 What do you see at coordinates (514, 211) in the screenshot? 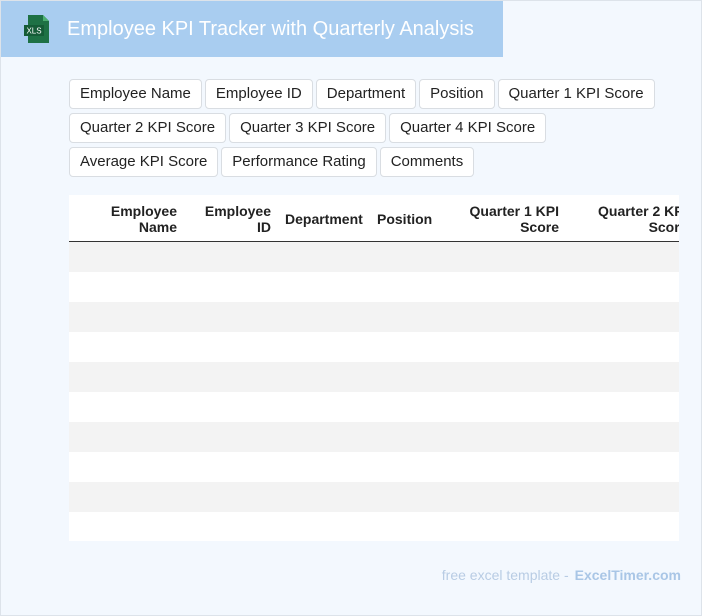
I see `header-line: Quarter 1 KPI` at bounding box center [514, 211].